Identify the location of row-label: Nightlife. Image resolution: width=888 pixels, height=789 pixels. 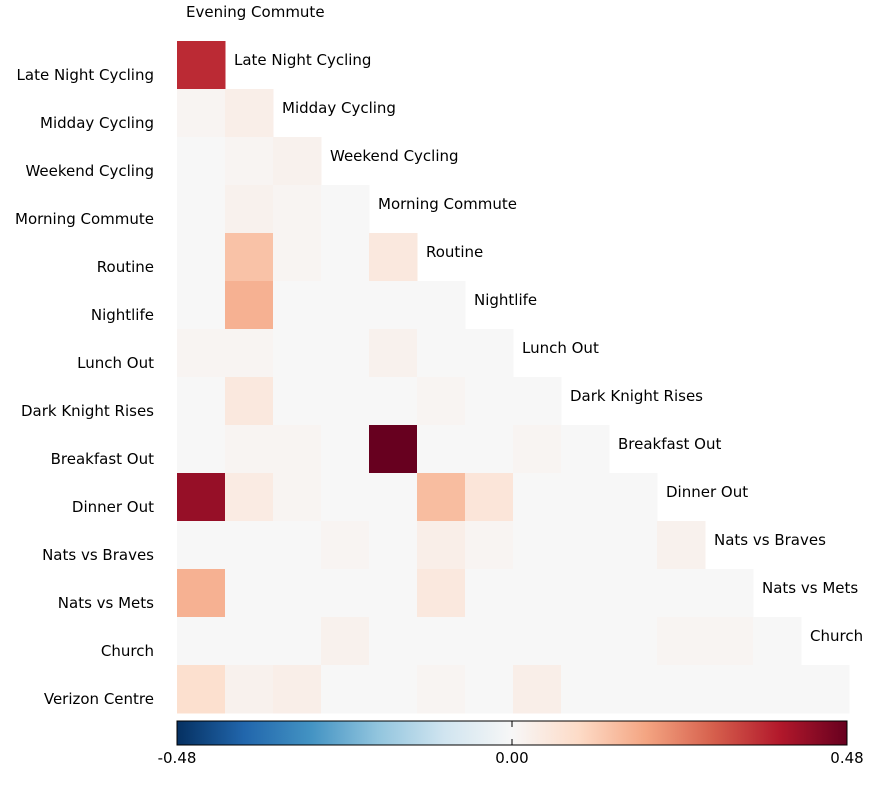
(122, 315).